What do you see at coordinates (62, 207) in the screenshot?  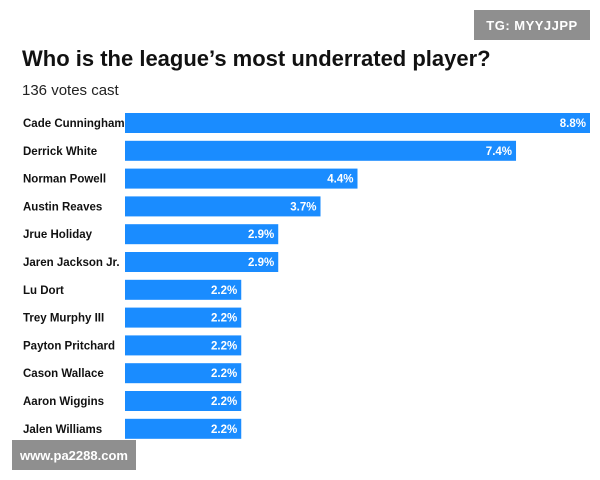 I see `category-label: Austin Reaves` at bounding box center [62, 207].